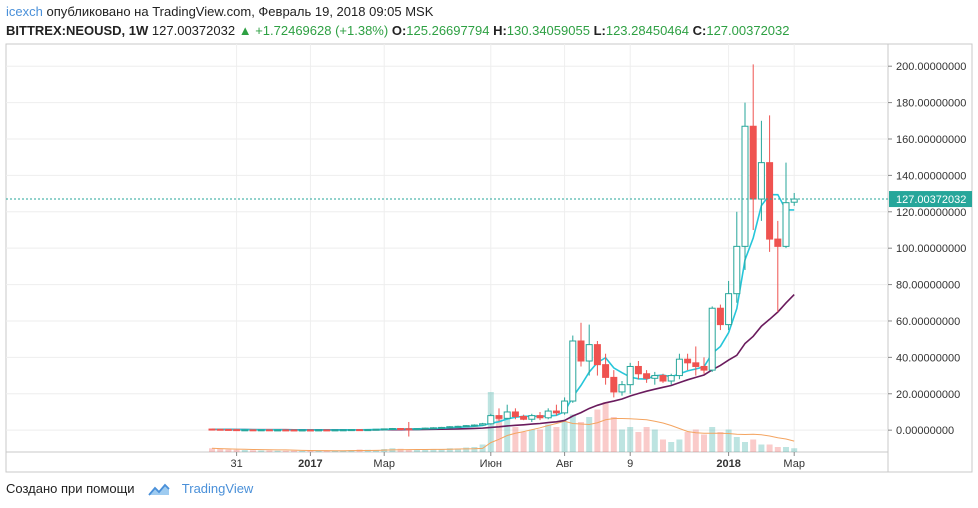 The height and width of the screenshot is (508, 978). What do you see at coordinates (448, 30) in the screenshot?
I see `open-value: 125.26697794` at bounding box center [448, 30].